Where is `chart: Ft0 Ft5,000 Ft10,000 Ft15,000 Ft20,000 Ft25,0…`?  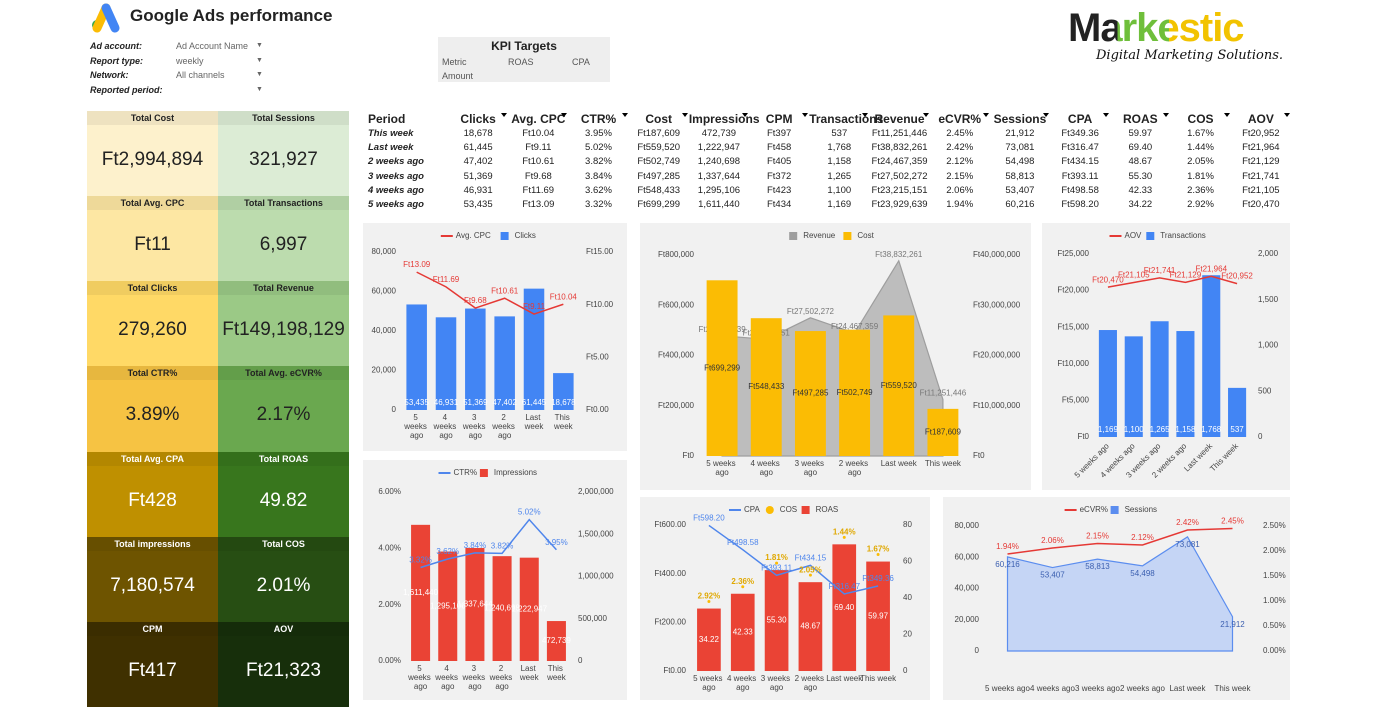 chart: Ft0 Ft5,000 Ft10,000 Ft15,000 Ft20,000 Ft25,0… is located at coordinates (1166, 356).